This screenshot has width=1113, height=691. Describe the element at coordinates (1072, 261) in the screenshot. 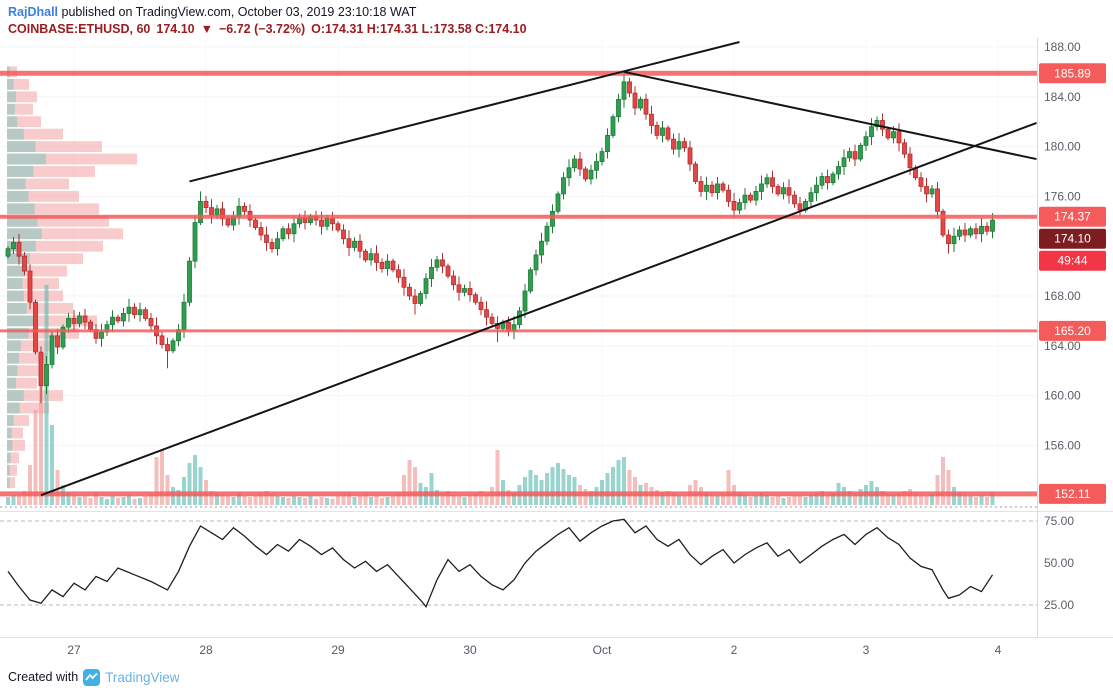

I see `countdown-badge-label: 49:44` at that location.